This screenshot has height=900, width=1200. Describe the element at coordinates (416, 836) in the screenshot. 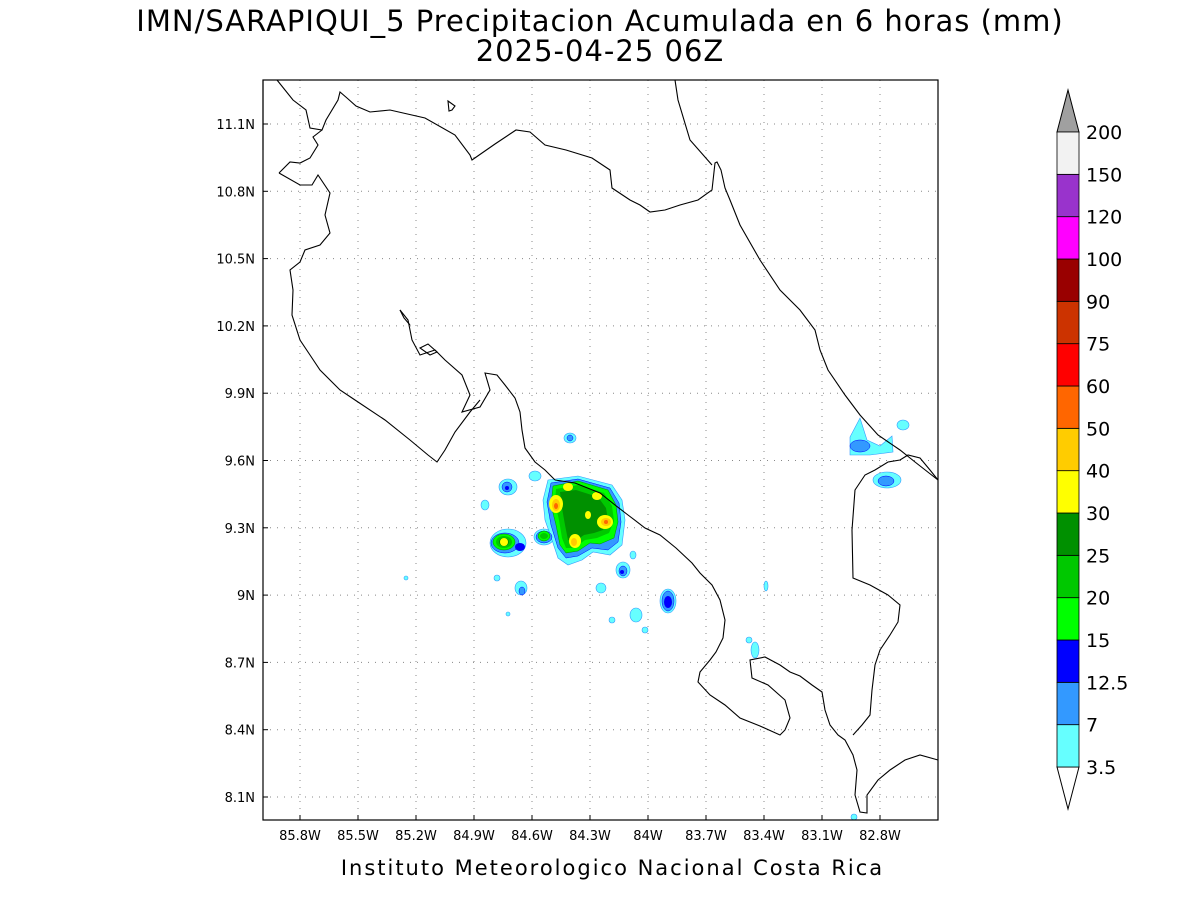

I see `lon-tick-label: 85.2W` at that location.